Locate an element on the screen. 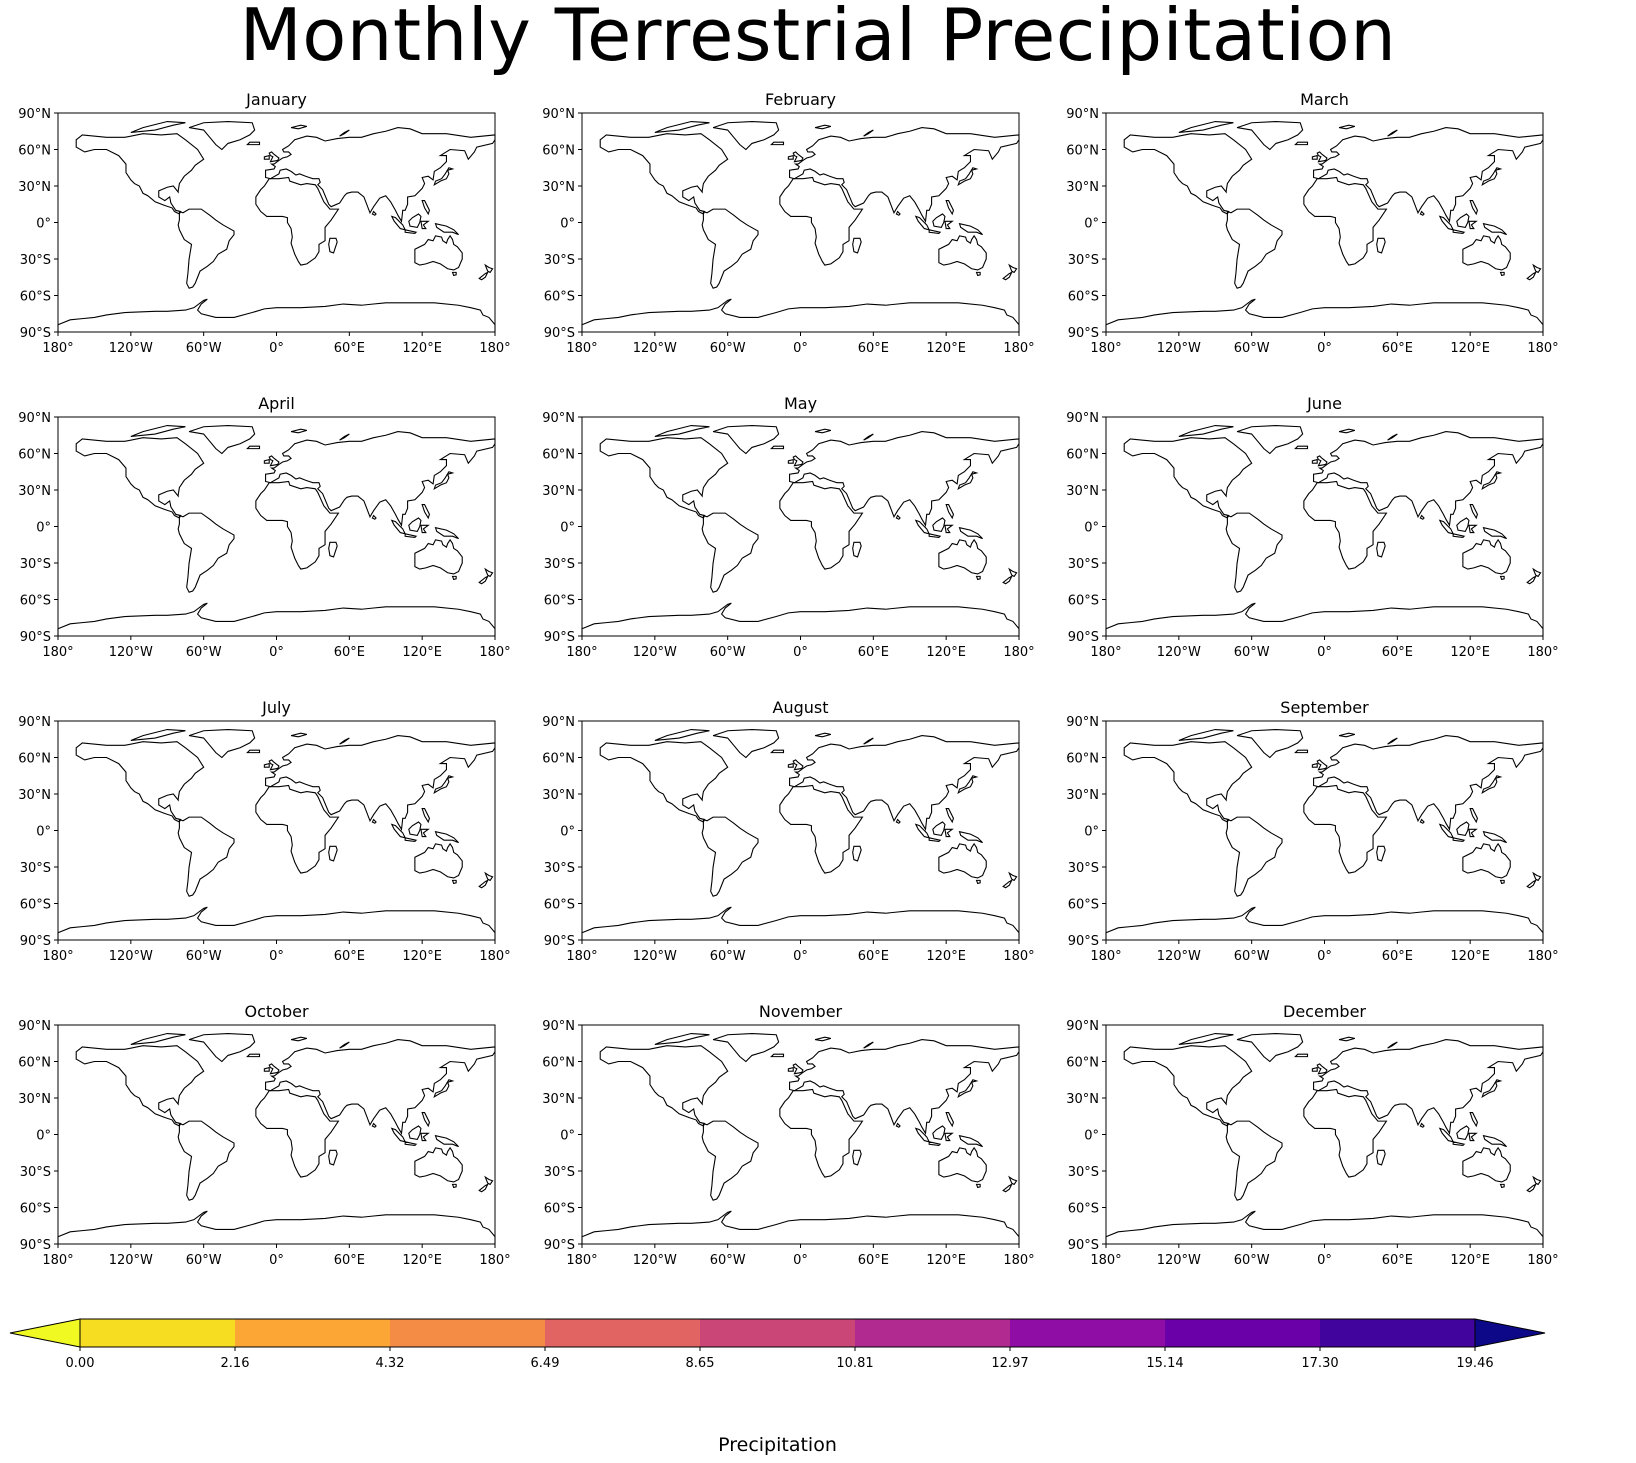  colorbar-tick-label: 0.00 is located at coordinates (80, 1363).